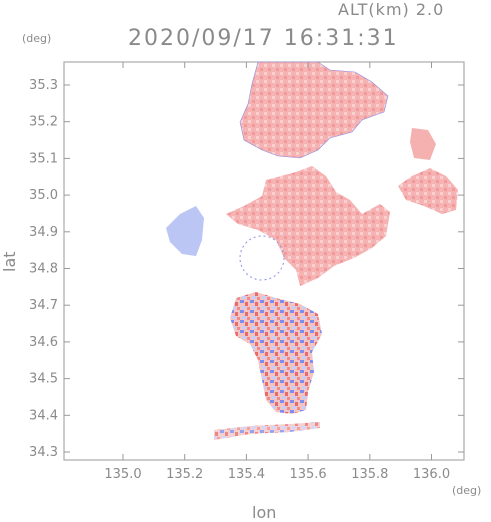  I want to click on timestamp: 2020/09/17 16:31:31, so click(263, 38).